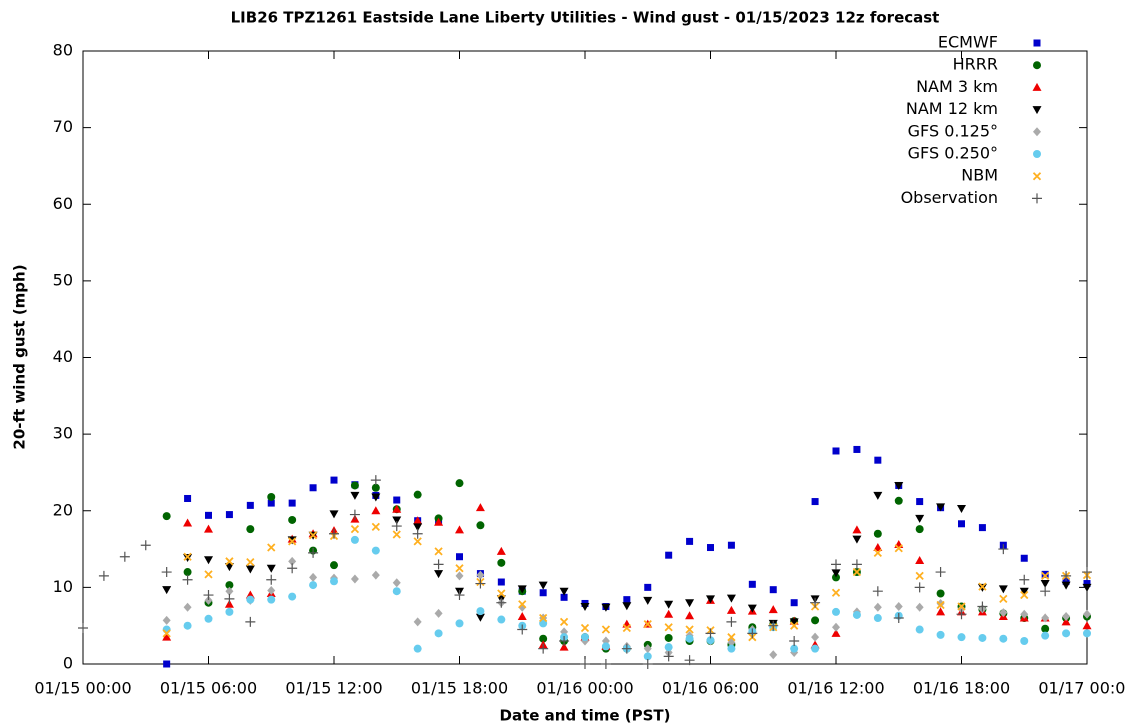 Image resolution: width=1125 pixels, height=727 pixels. Describe the element at coordinates (961, 688) in the screenshot. I see `x-tick-label: 01/16 18:00` at that location.